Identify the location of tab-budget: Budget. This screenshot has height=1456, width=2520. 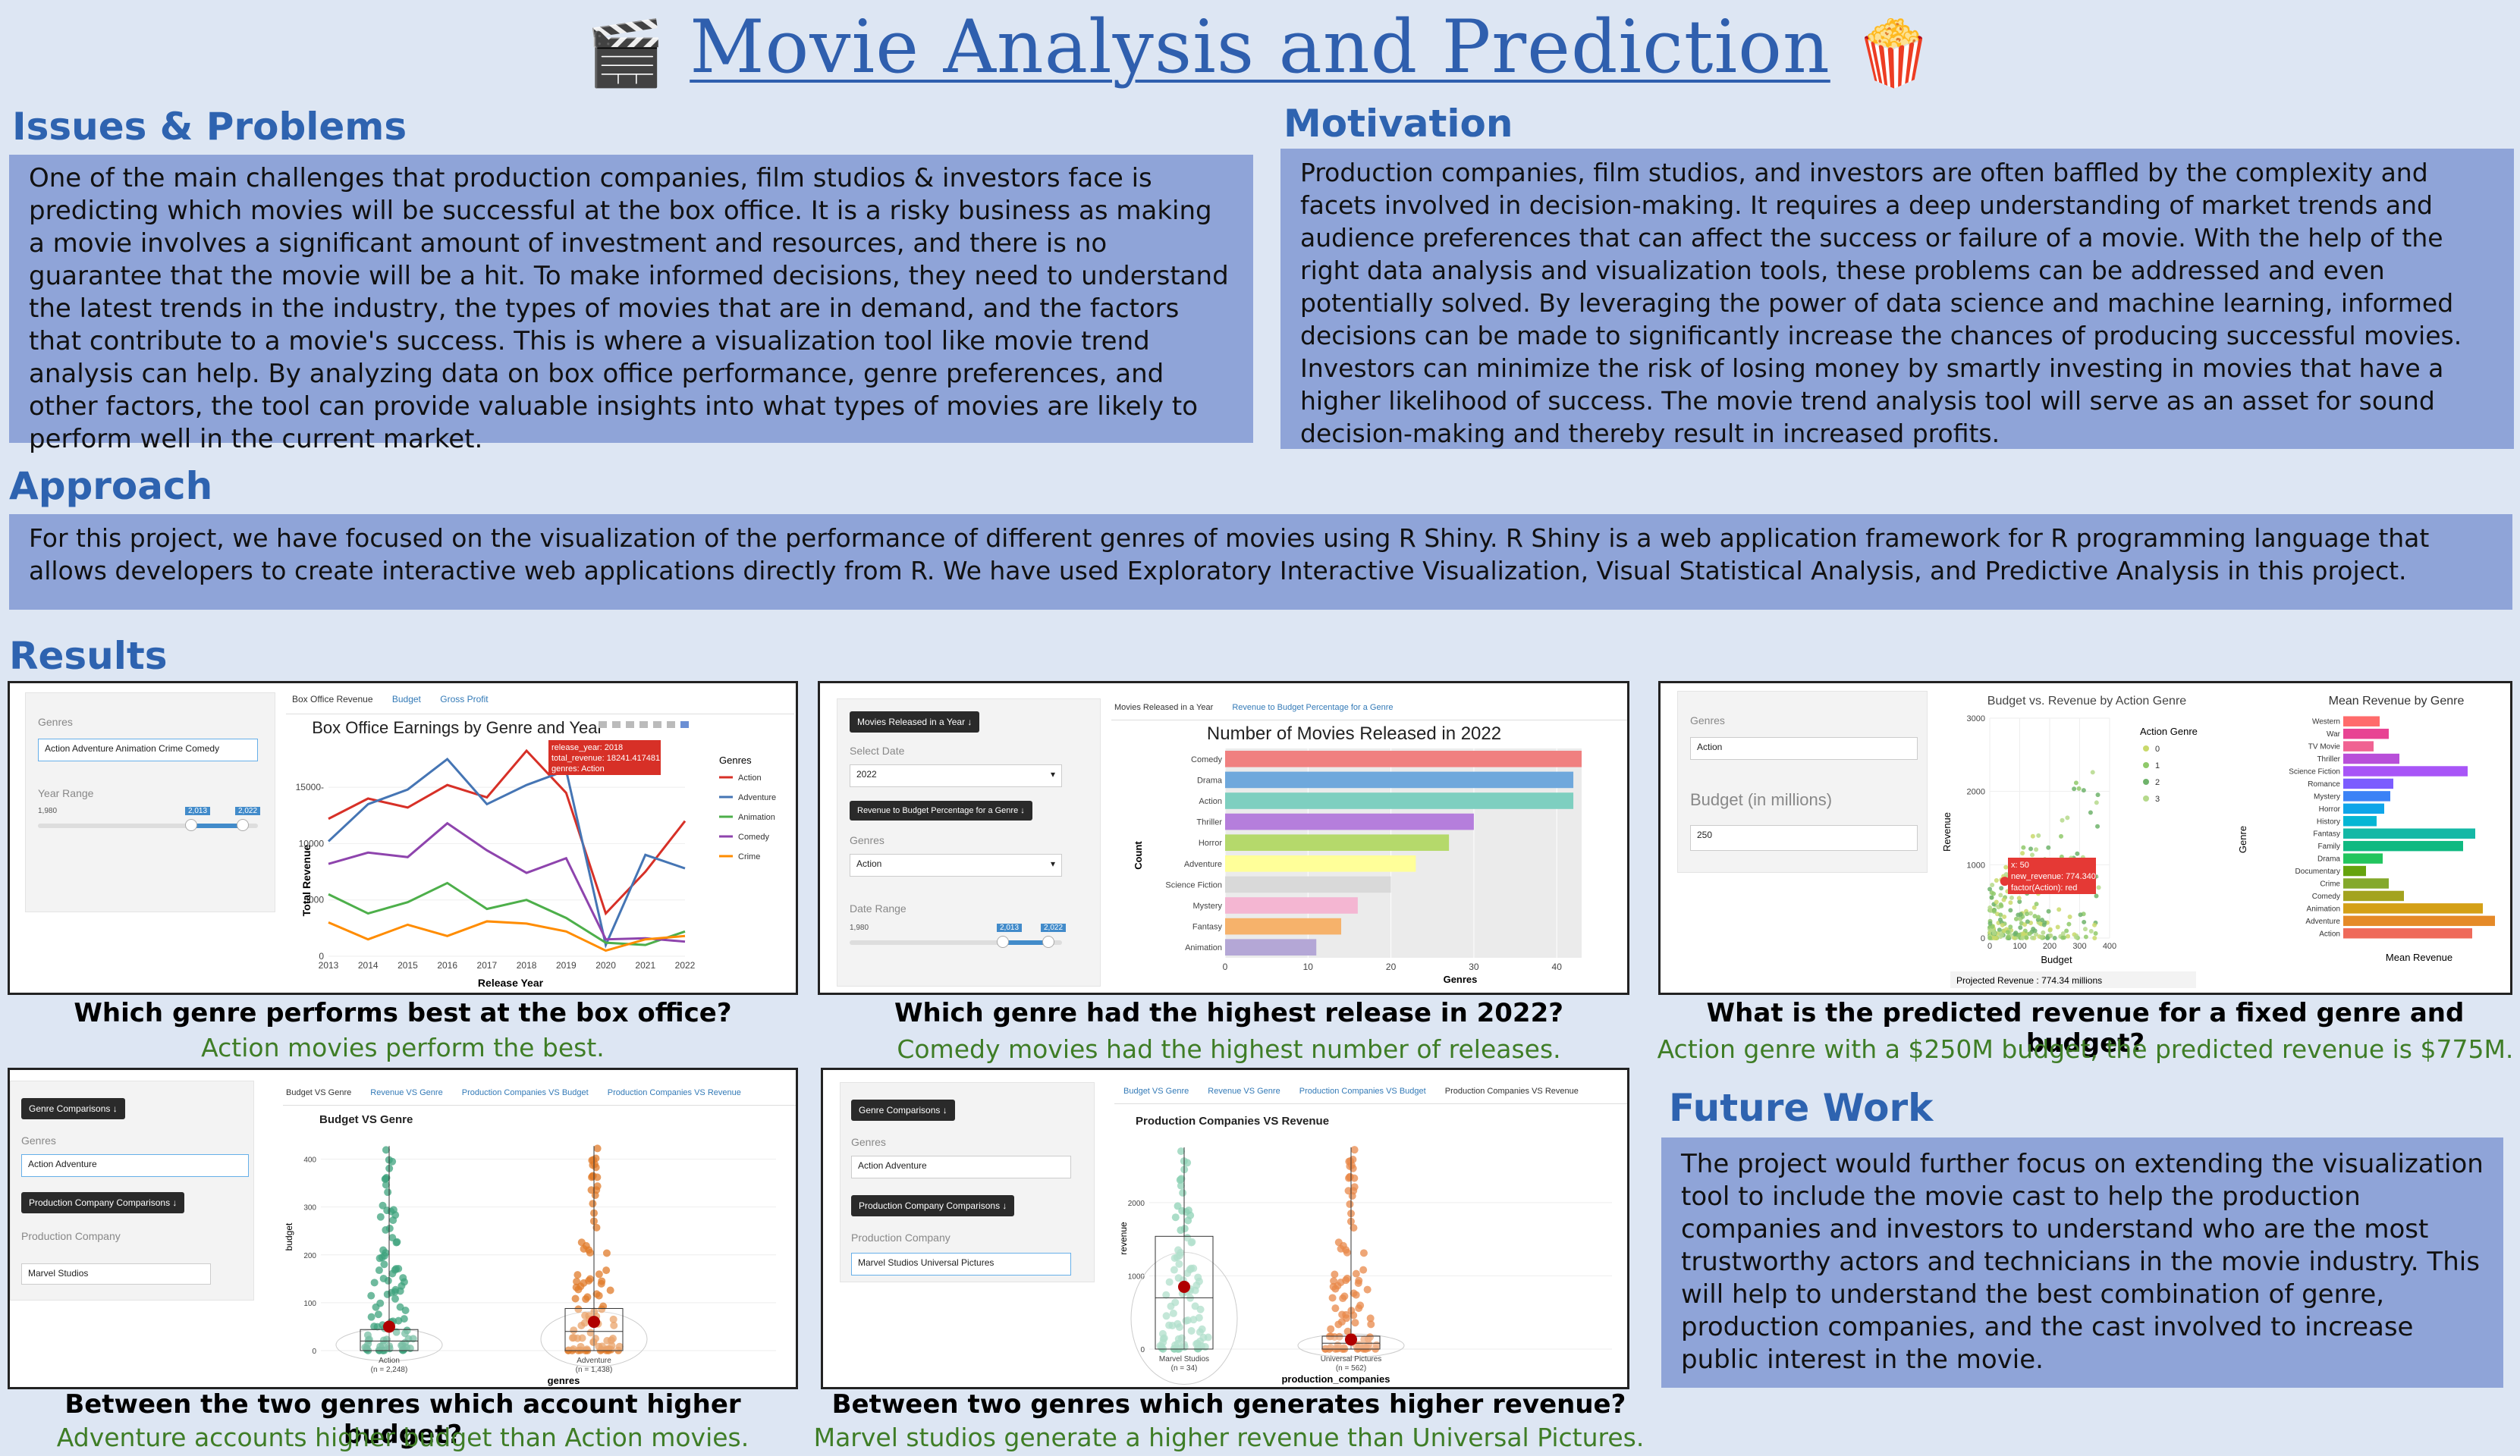
(406, 699).